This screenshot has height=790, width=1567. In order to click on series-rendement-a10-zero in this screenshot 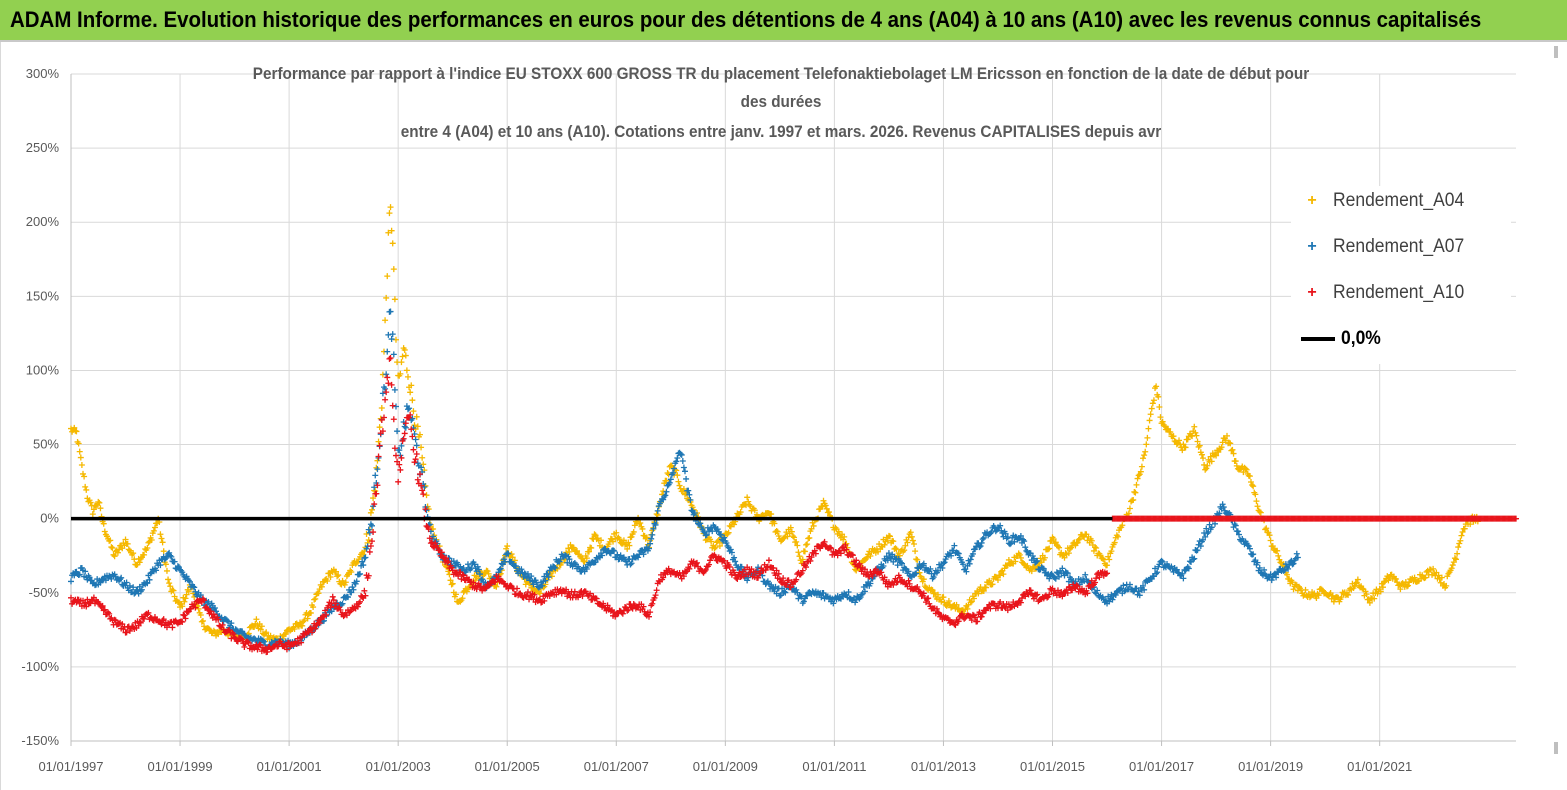, I will do `click(1314, 518)`.